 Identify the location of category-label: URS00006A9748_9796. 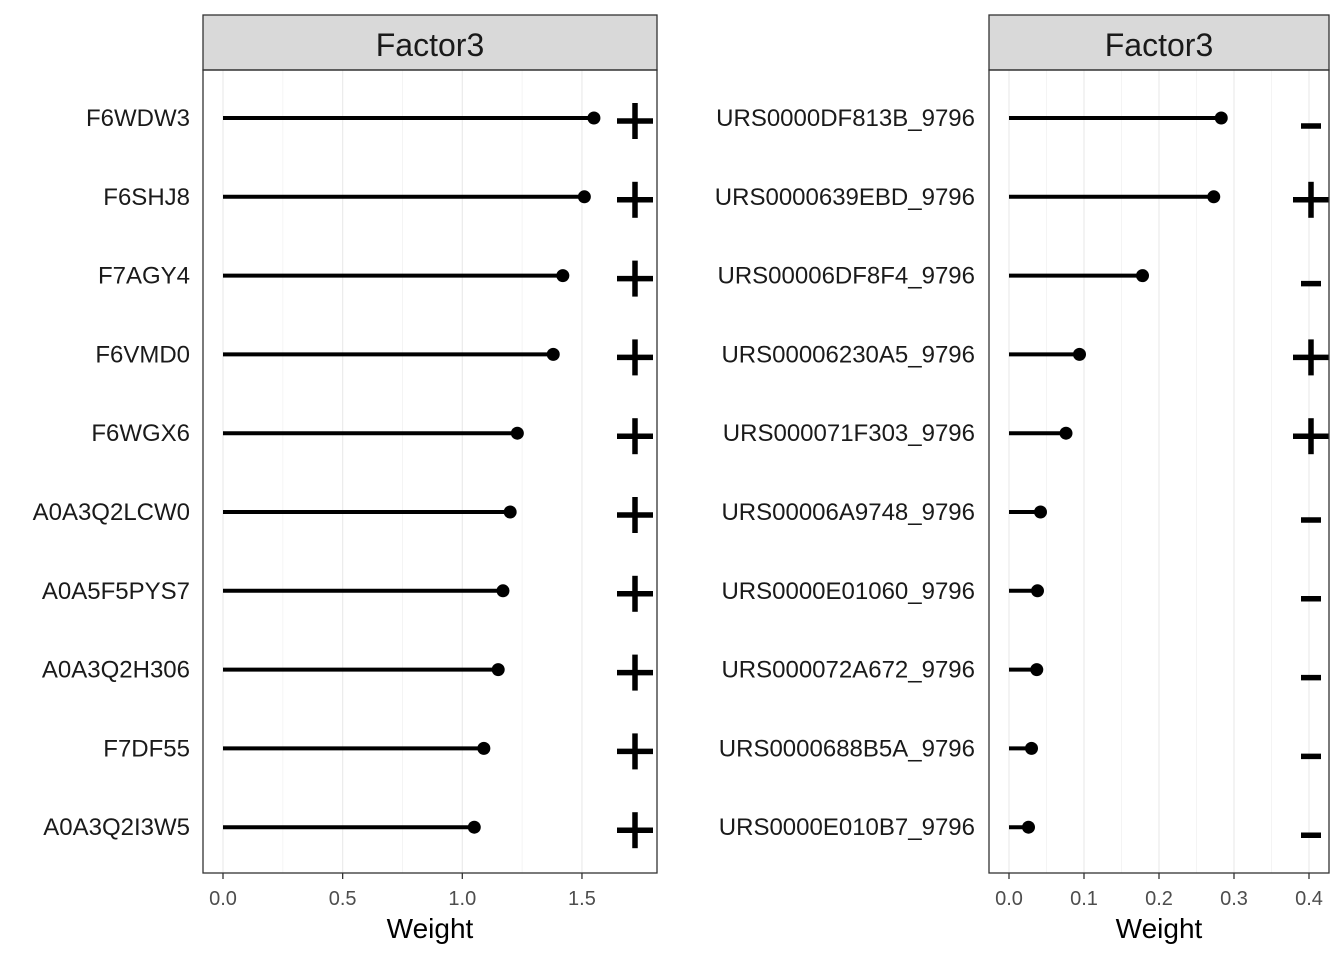
(848, 512).